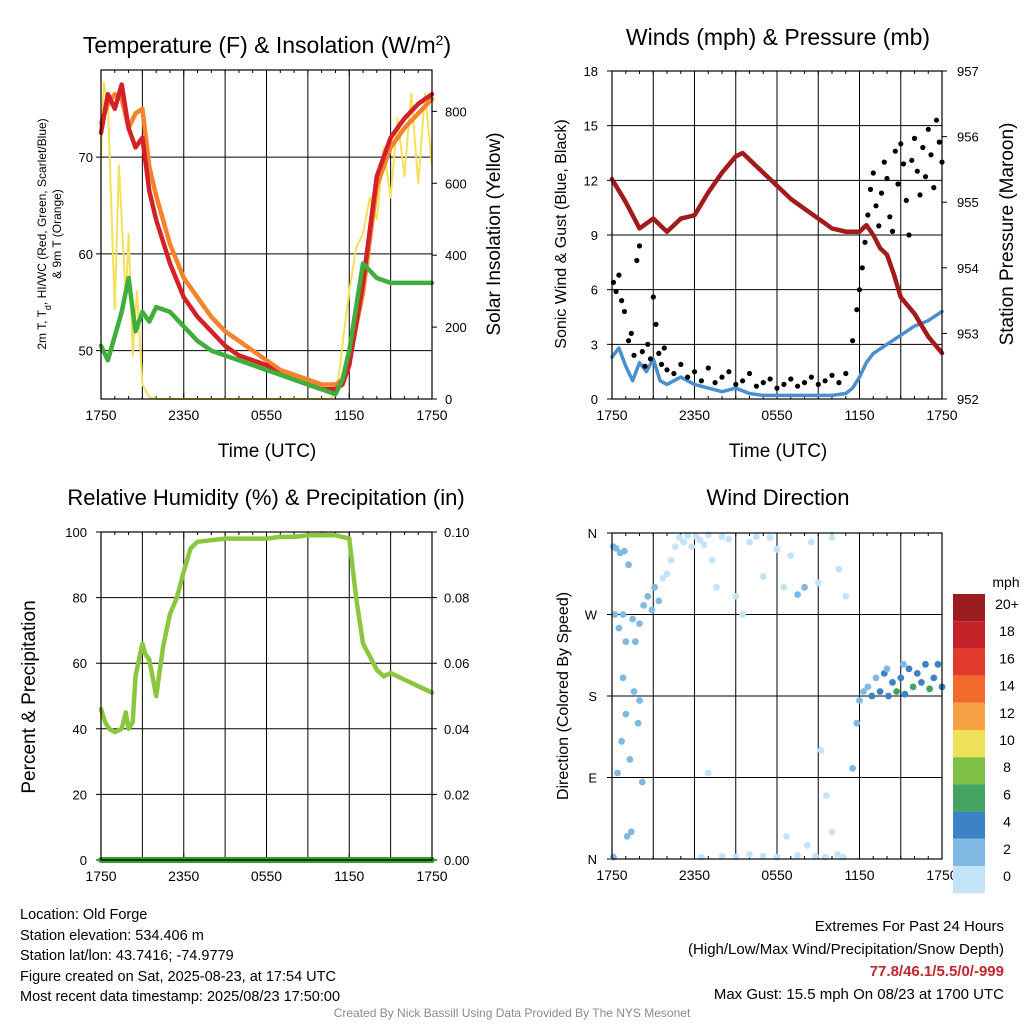  What do you see at coordinates (859, 875) in the screenshot?
I see `wdir-chart-xtick-label: 1150` at bounding box center [859, 875].